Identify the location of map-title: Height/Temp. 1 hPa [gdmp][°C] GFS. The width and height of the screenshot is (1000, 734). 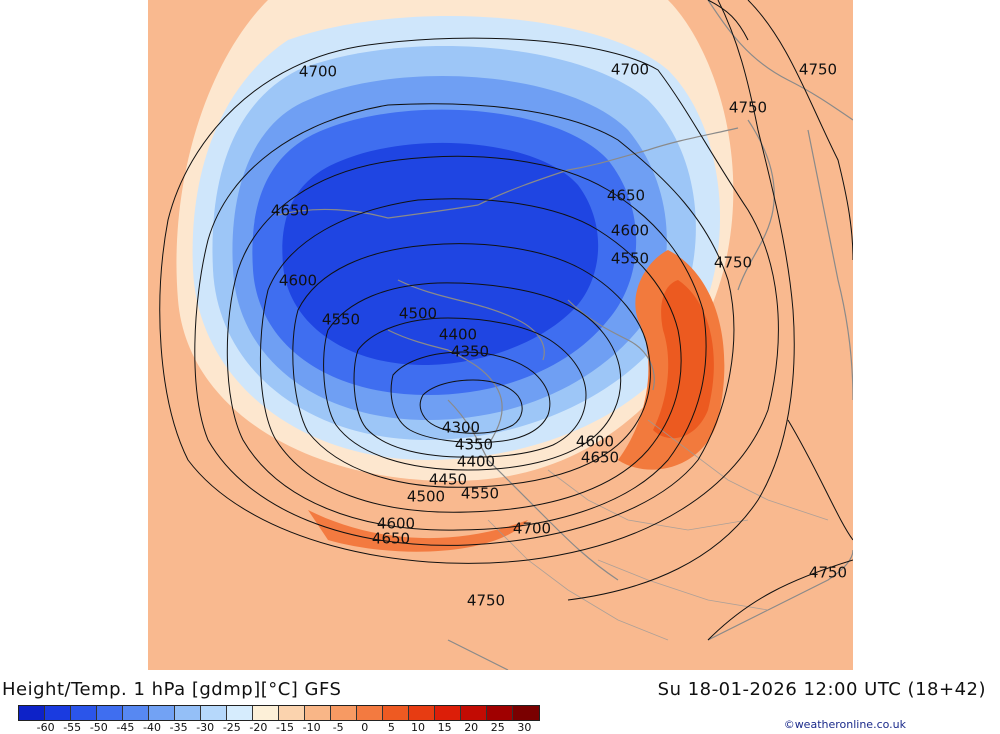
(172, 689).